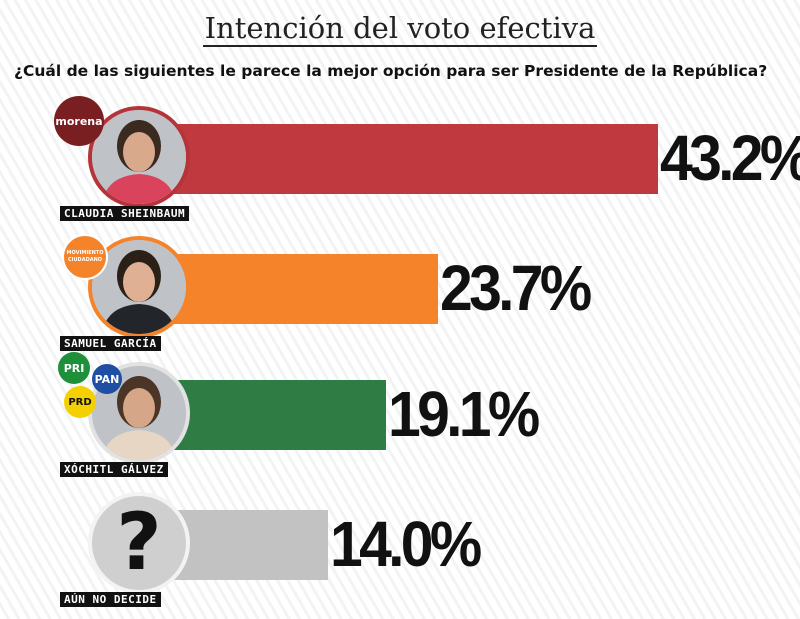 The image size is (800, 619). Describe the element at coordinates (304, 289) in the screenshot. I see `bar-garcia` at that location.